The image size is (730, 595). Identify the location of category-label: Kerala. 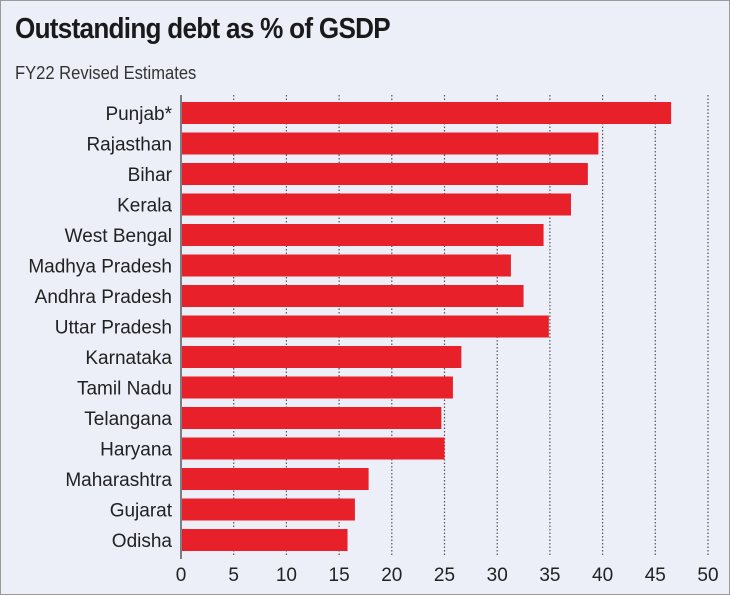
(144, 206).